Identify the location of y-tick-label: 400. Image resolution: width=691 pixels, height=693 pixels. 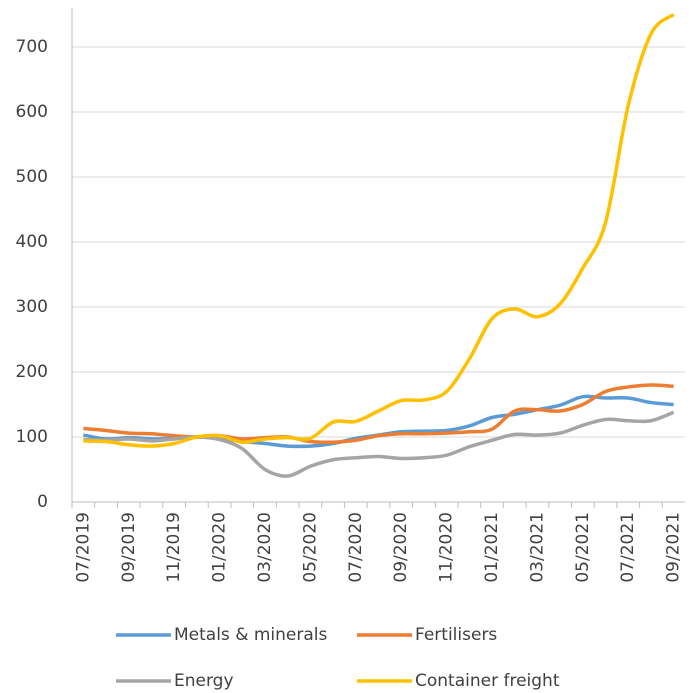
(32, 242).